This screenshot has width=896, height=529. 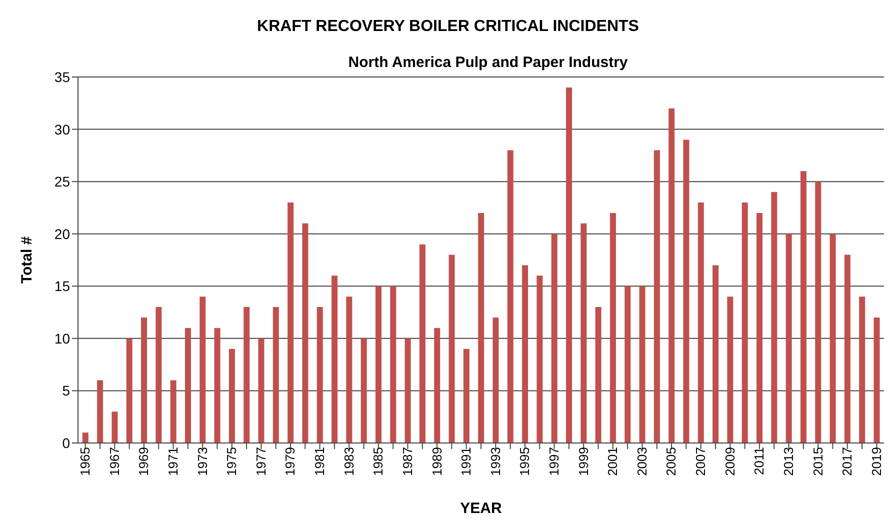 What do you see at coordinates (488, 62) in the screenshot?
I see `chart-subtitle: North America Pulp and Paper Industry` at bounding box center [488, 62].